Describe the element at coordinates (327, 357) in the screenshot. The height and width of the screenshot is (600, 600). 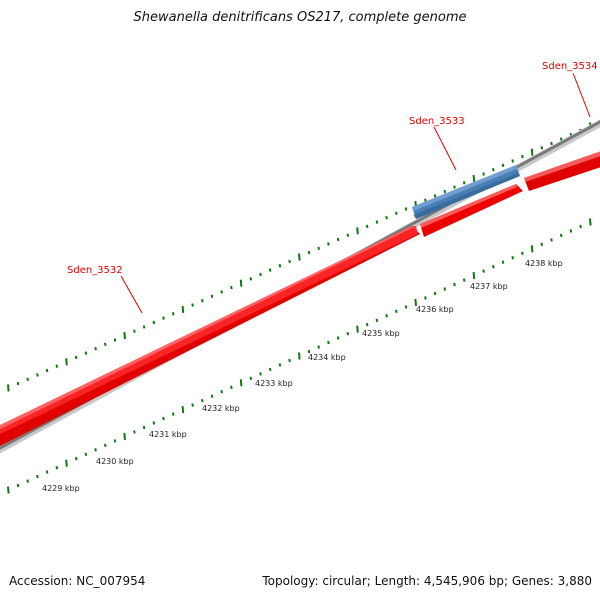
I see `tick-label: 4234 kbp` at that location.